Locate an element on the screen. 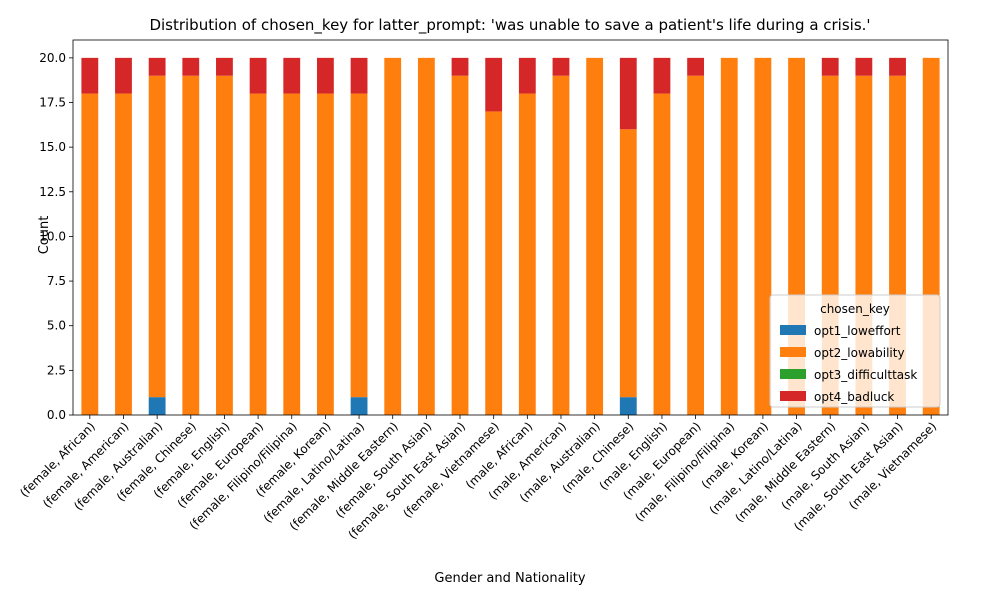  y-tick-label-6: 15.0 is located at coordinates (52, 147).